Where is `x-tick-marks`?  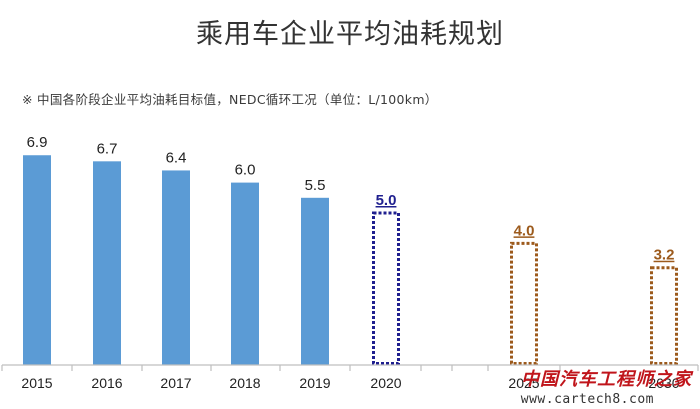 x-tick-marks is located at coordinates (350, 368).